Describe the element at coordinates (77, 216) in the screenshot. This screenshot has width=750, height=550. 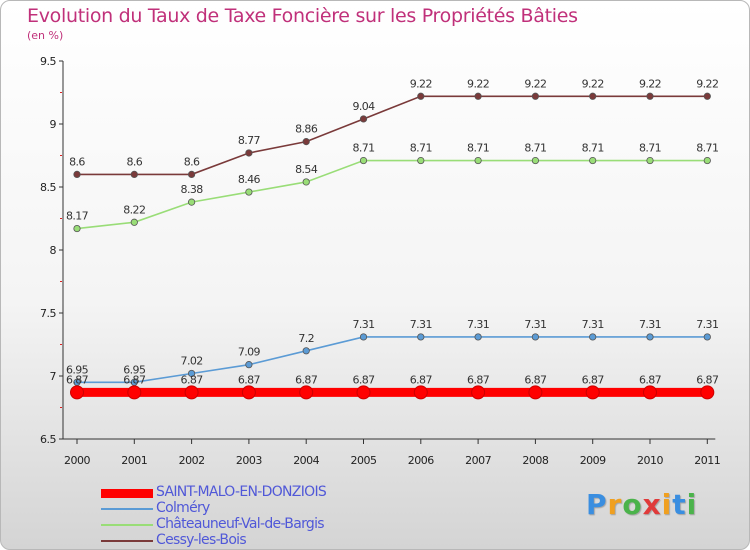
I see `series-2-data-label: 8.17` at that location.